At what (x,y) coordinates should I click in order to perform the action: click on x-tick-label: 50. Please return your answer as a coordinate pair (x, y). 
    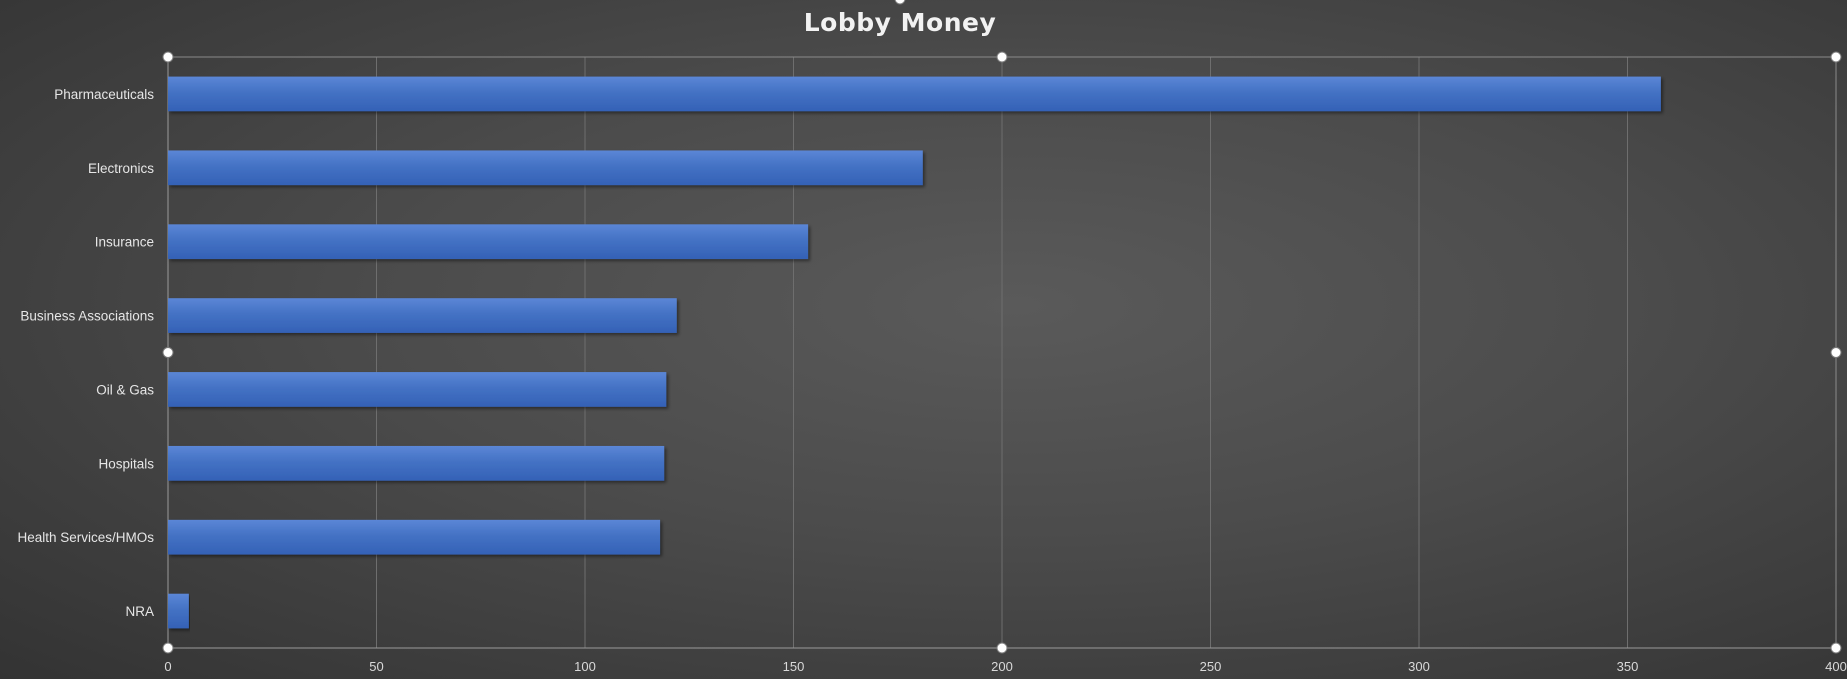
    Looking at the image, I should click on (376, 666).